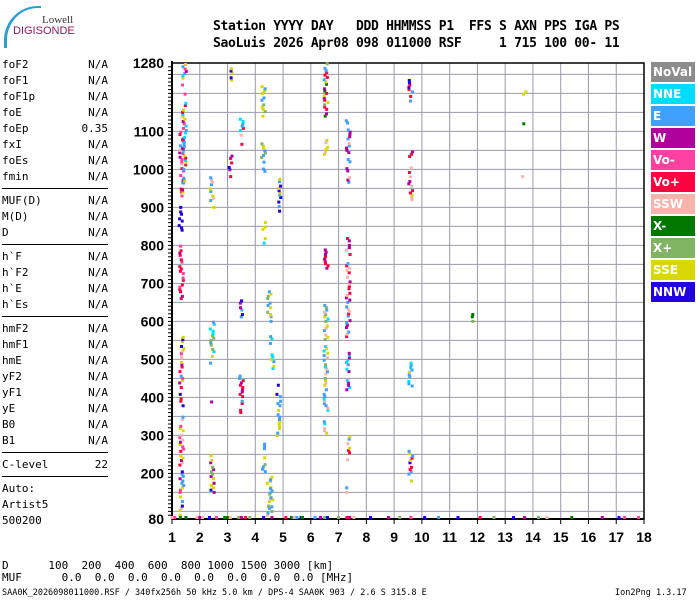  What do you see at coordinates (394, 537) in the screenshot?
I see `x-tick-label: 9` at bounding box center [394, 537].